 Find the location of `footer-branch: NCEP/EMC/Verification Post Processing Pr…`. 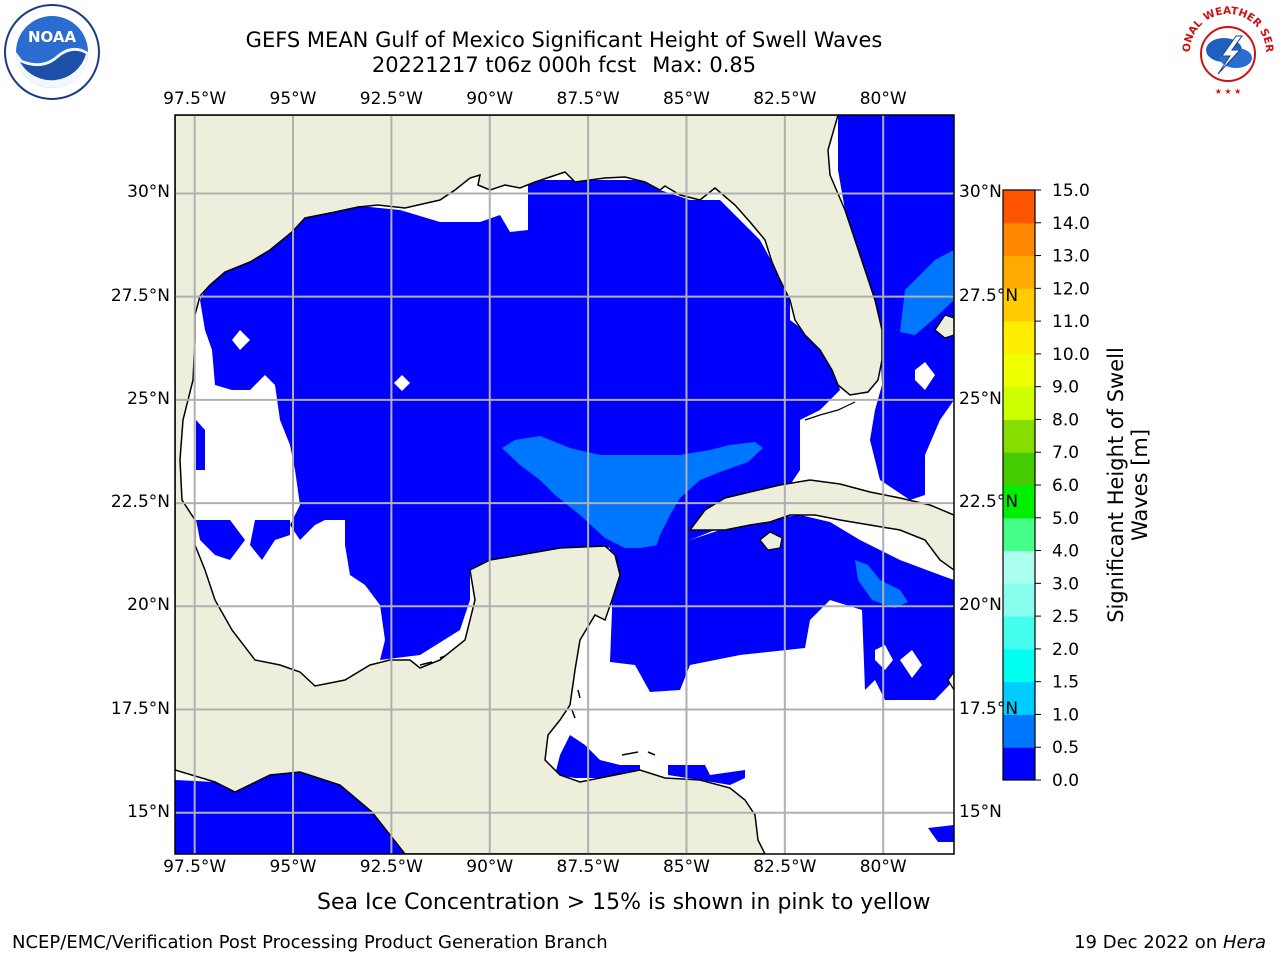

footer-branch: NCEP/EMC/Verification Post Processing Pr… is located at coordinates (310, 942).